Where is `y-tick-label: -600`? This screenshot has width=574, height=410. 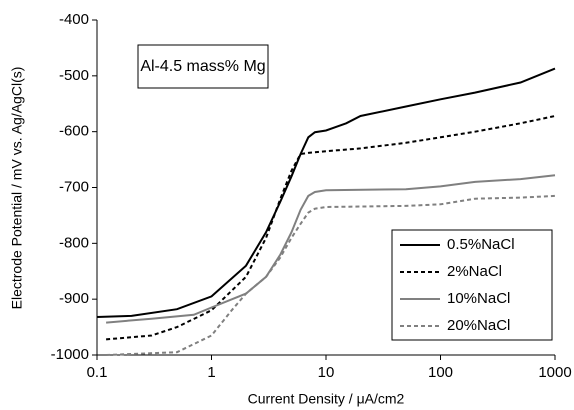 y-tick-label: -600 is located at coordinates (74, 131).